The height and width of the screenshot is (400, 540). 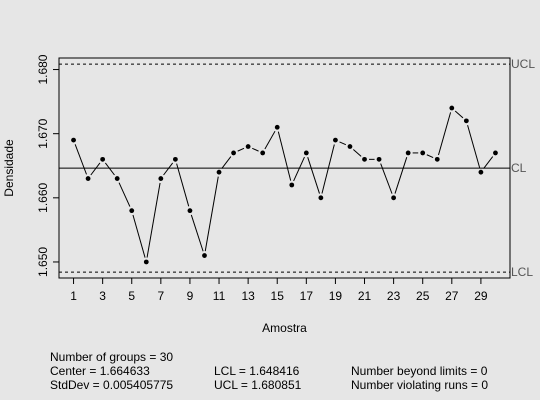 I want to click on x-axis-title: Amostra, so click(x=284, y=328).